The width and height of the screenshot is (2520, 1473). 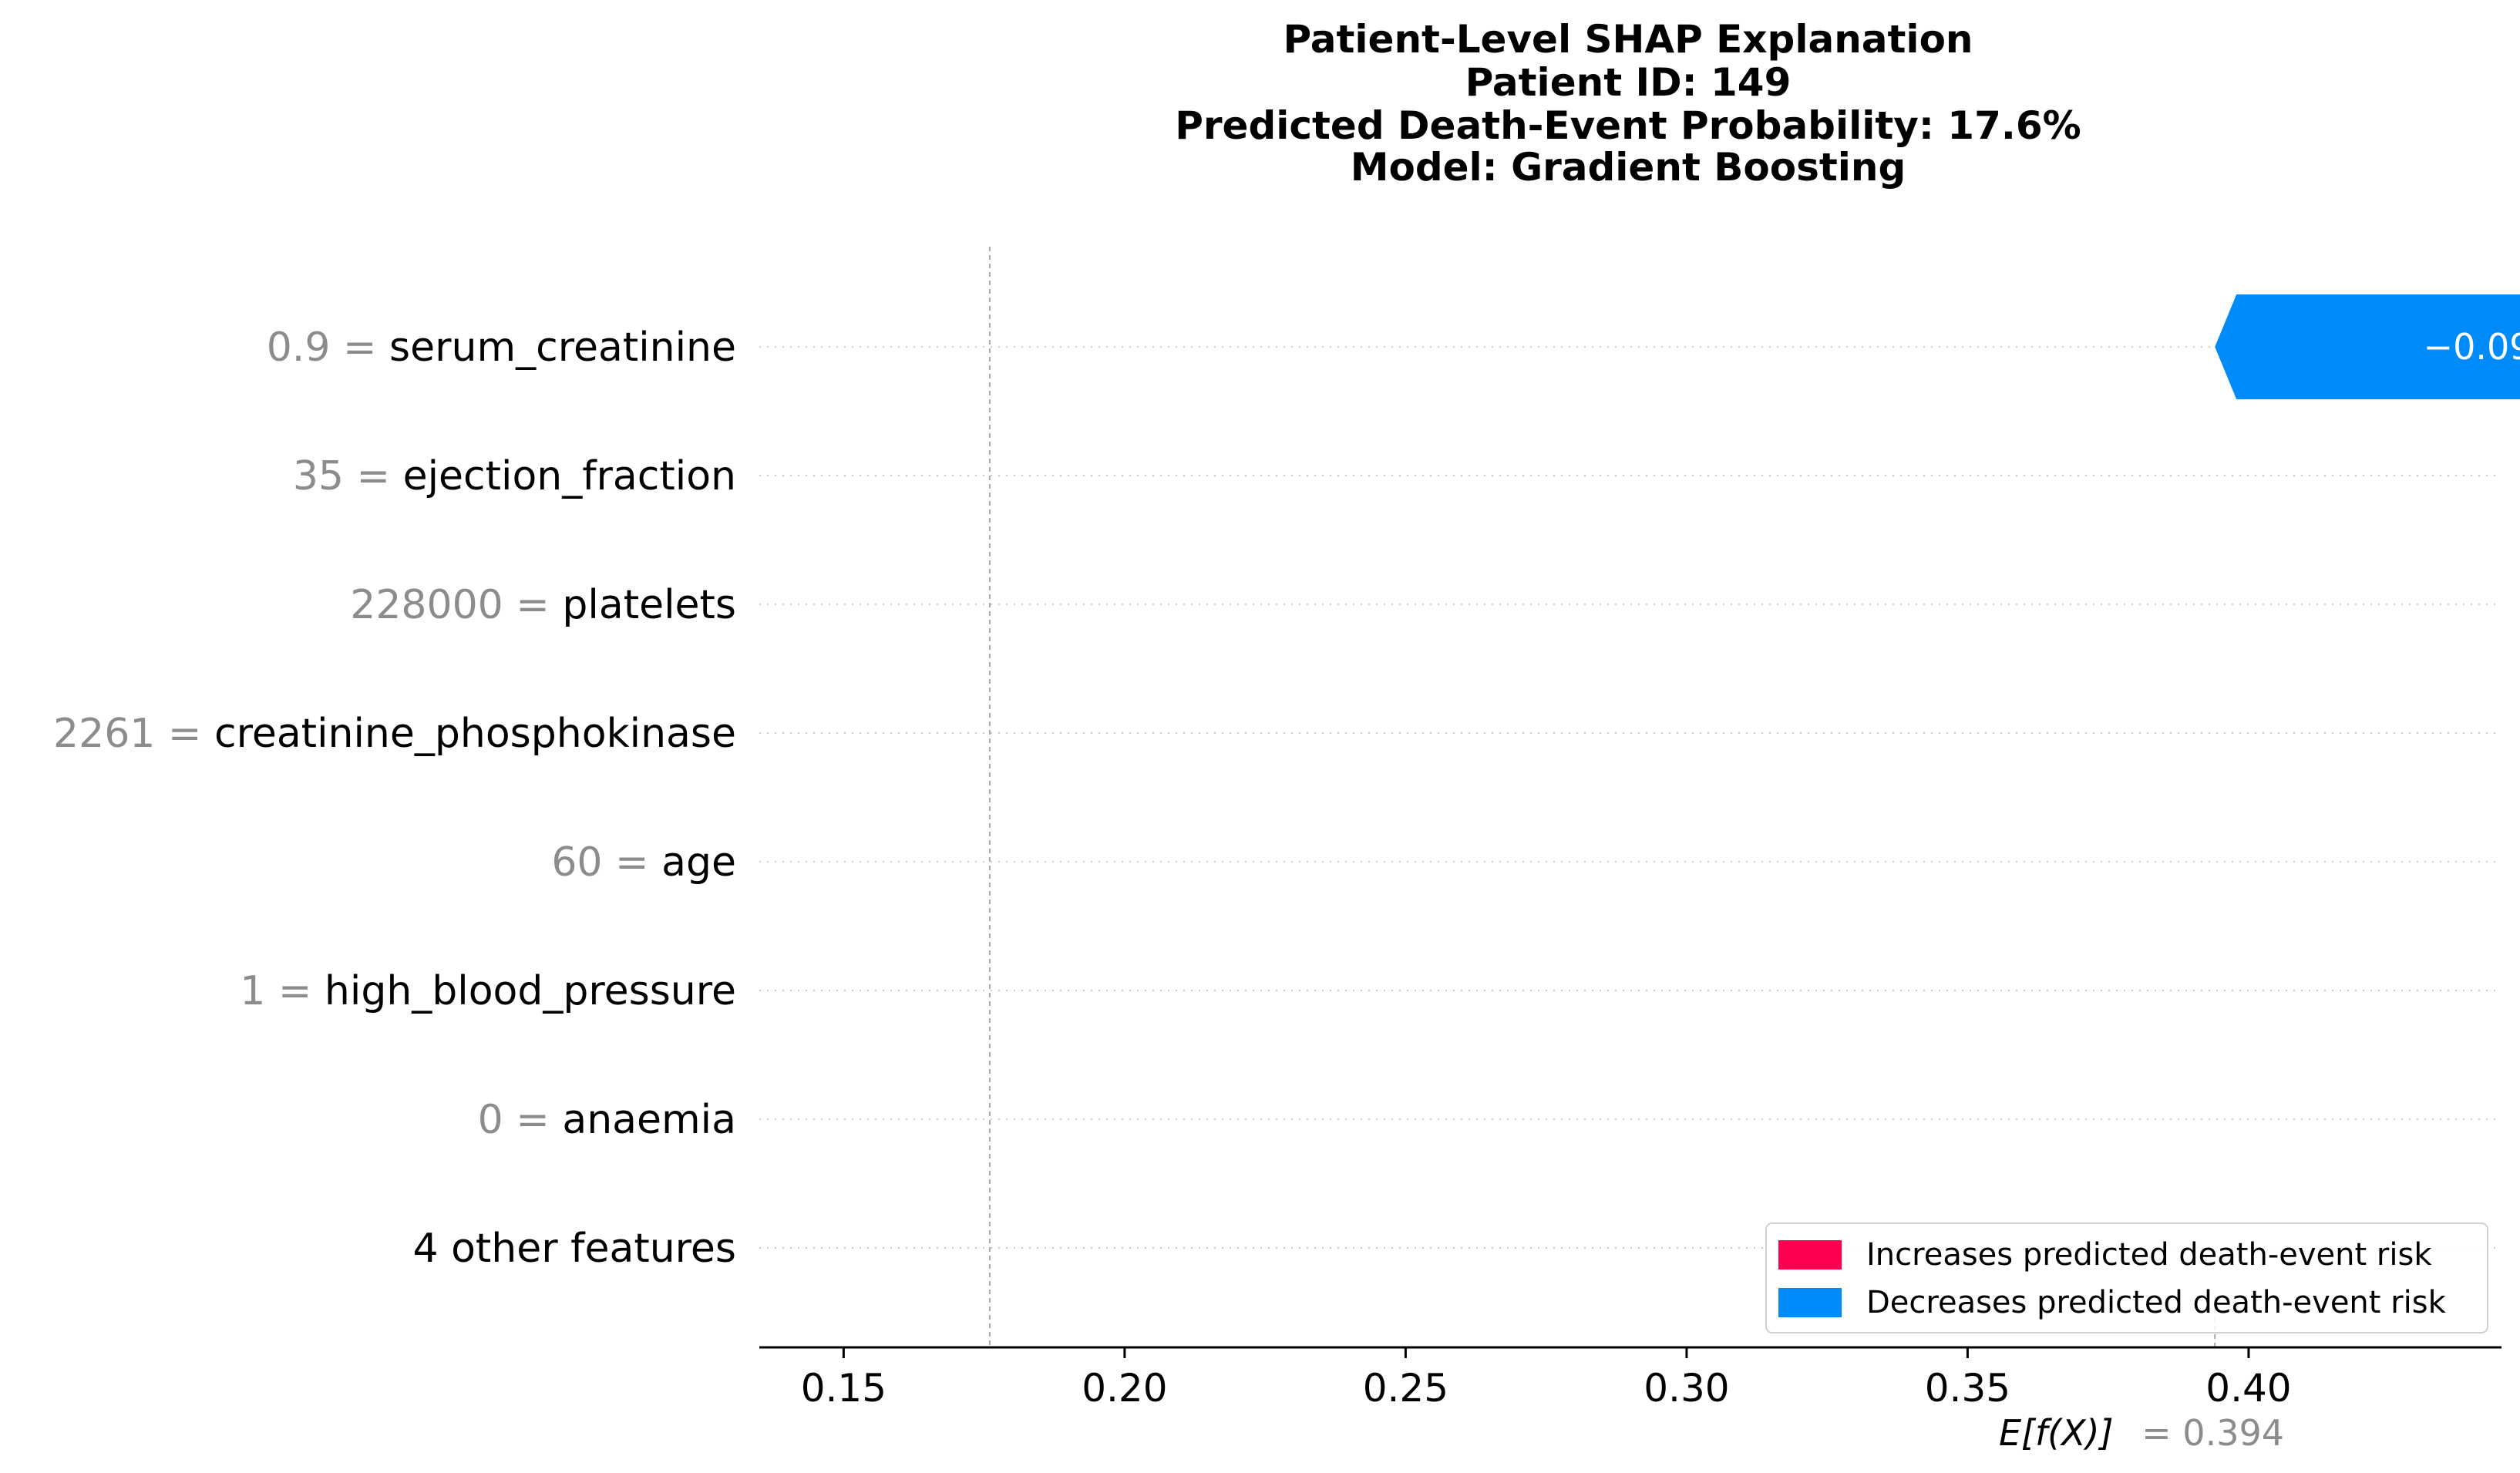 I want to click on feature-name: serum_creatinine, so click(x=562, y=348).